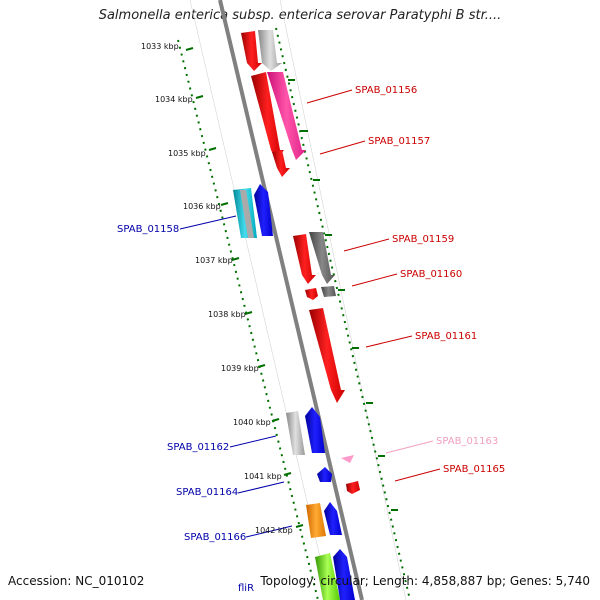 The width and height of the screenshot is (600, 600). I want to click on gene-label: SPAB_01162, so click(198, 447).